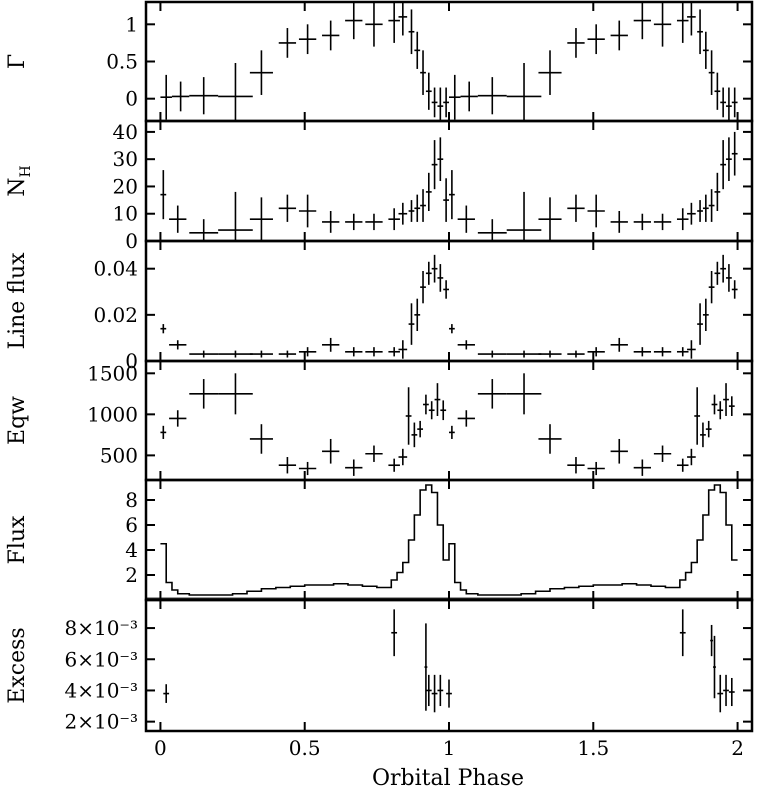 This screenshot has height=789, width=770. Describe the element at coordinates (160, 748) in the screenshot. I see `x-tick-label: 0` at that location.